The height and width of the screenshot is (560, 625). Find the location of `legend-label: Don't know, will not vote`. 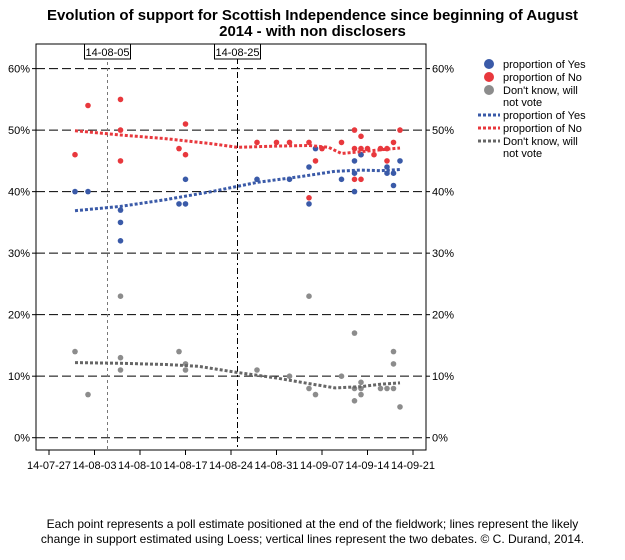

legend-label: Don't know, will not vote is located at coordinates (540, 148).